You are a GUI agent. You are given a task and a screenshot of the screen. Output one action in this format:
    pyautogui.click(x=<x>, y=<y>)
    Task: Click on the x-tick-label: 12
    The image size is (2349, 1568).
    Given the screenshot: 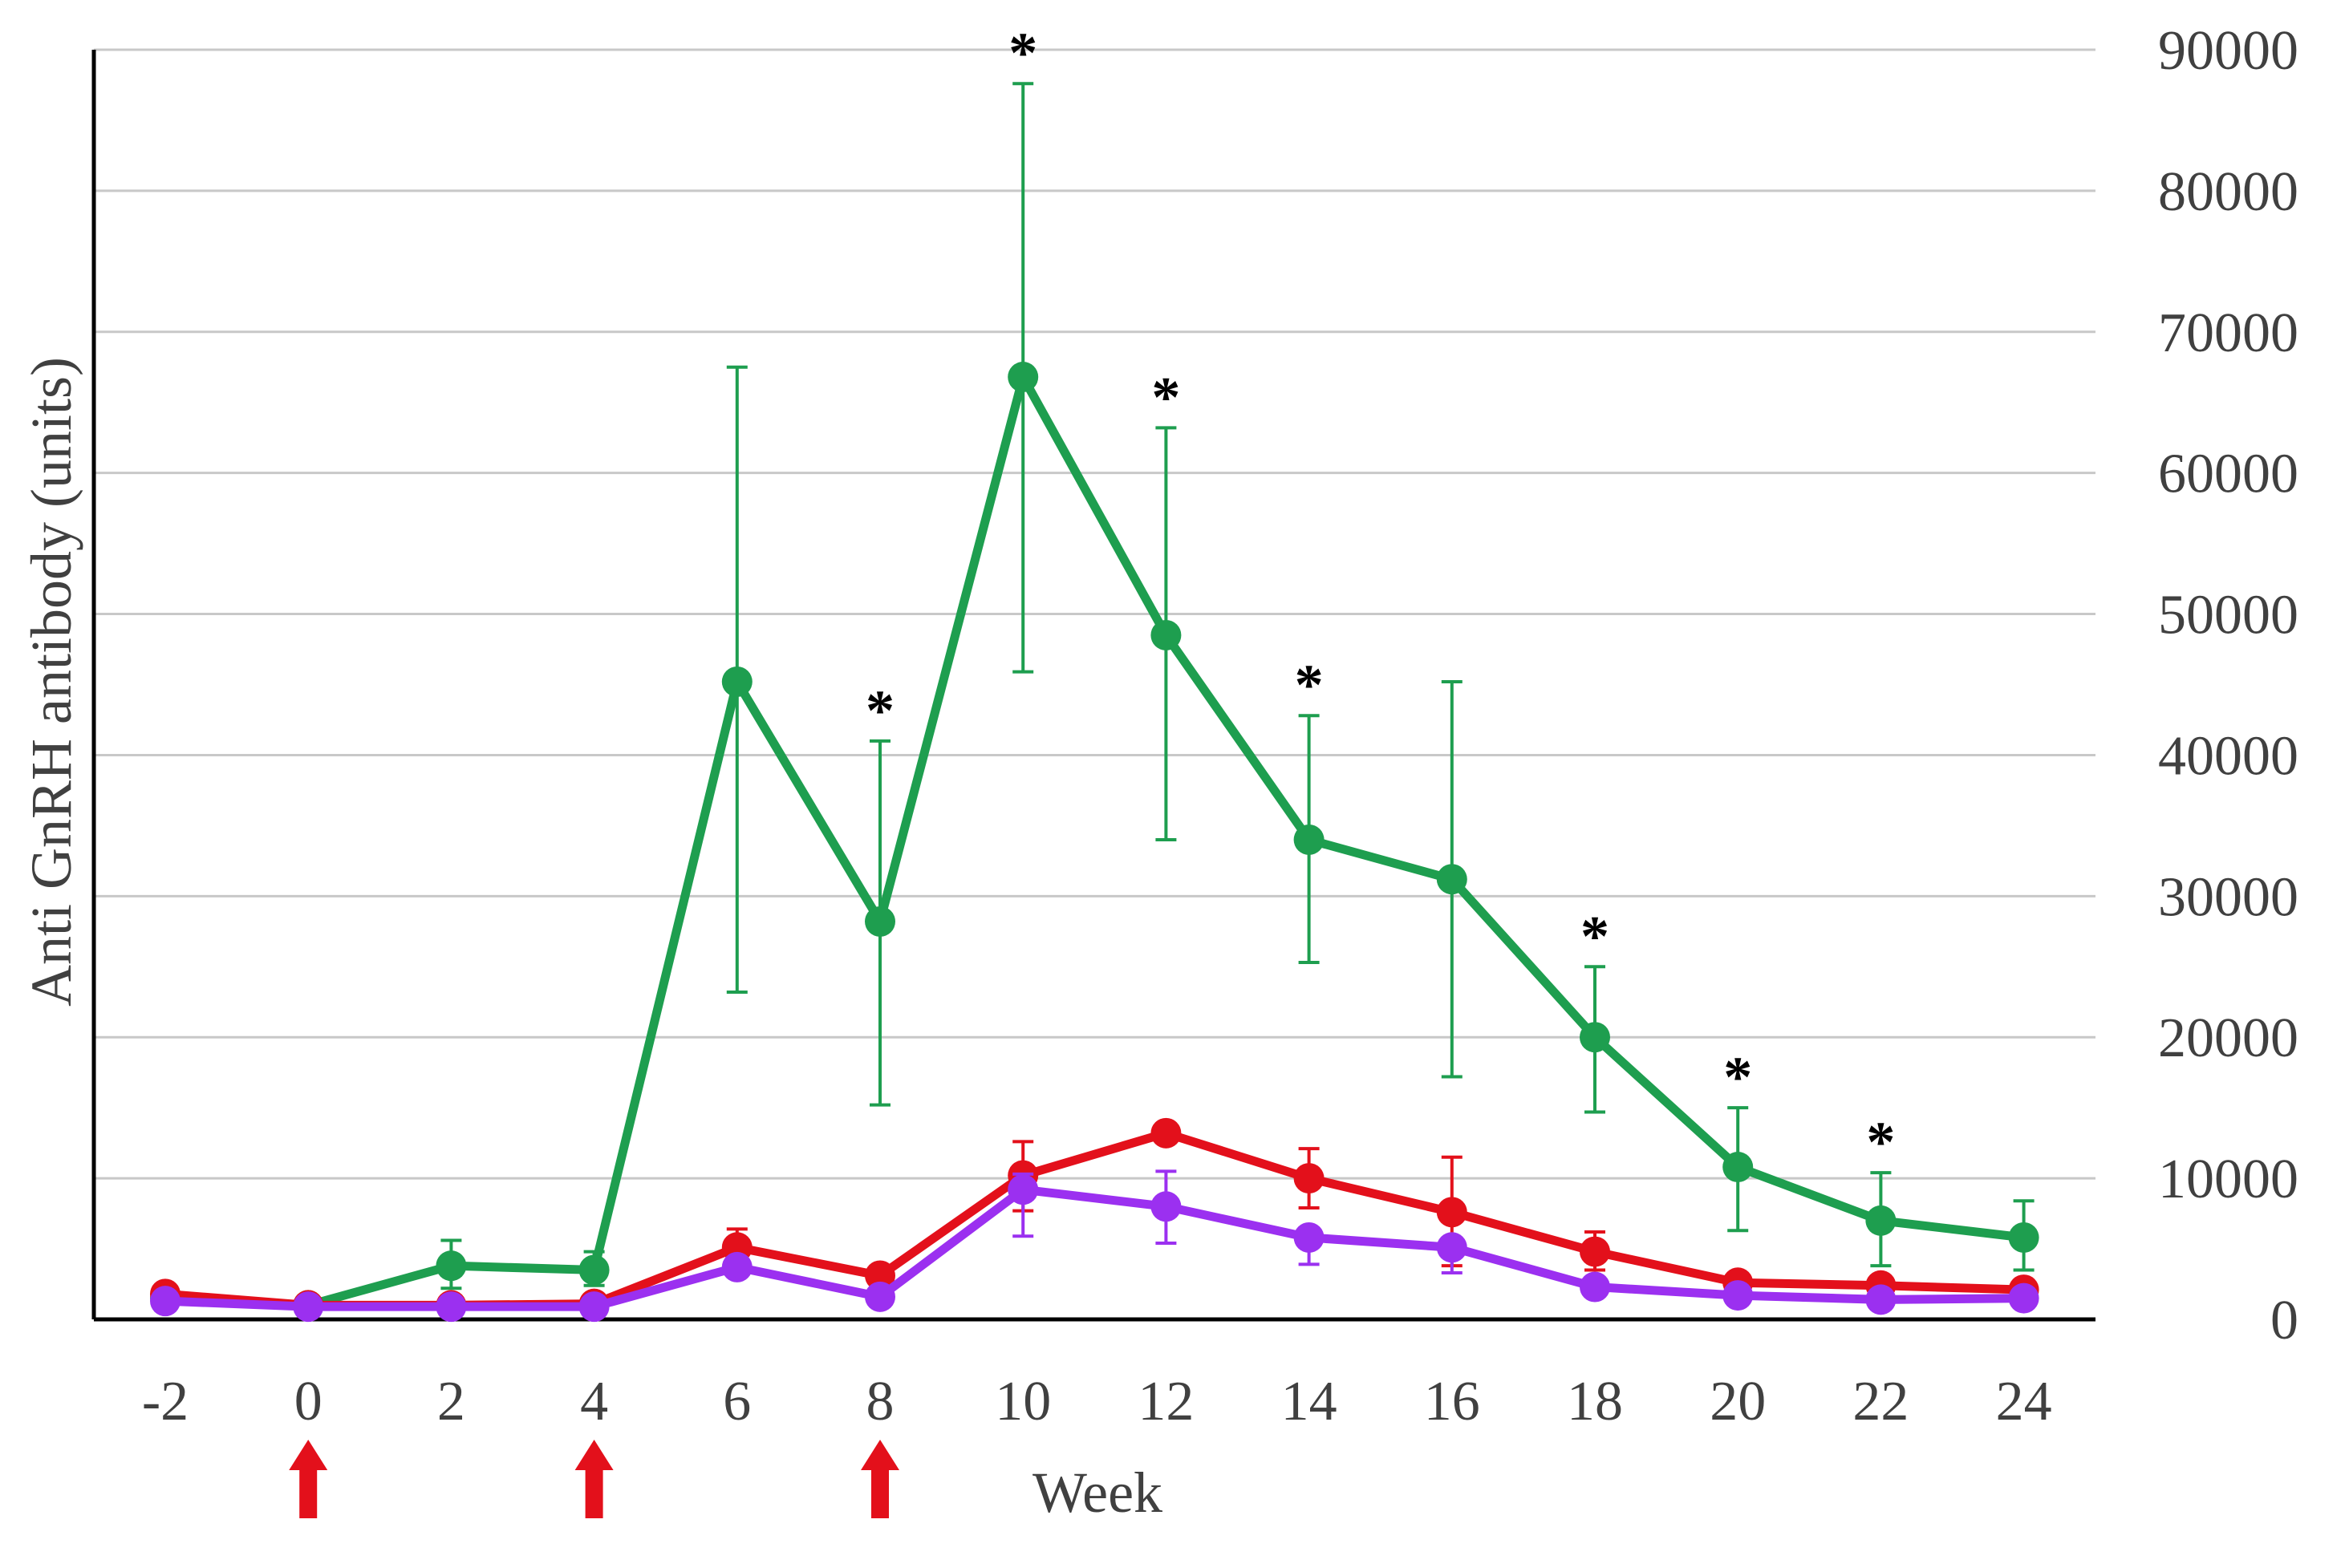 What is the action you would take?
    pyautogui.click(x=1166, y=1402)
    